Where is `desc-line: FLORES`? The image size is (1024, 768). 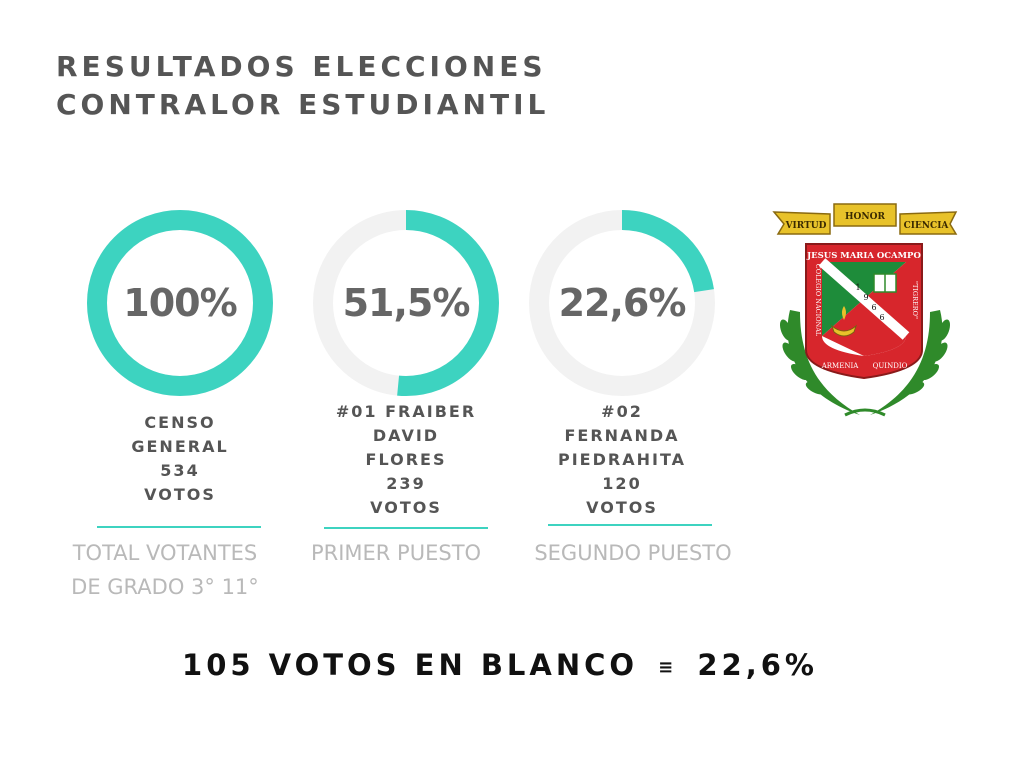
desc-line: FLORES is located at coordinates (406, 459).